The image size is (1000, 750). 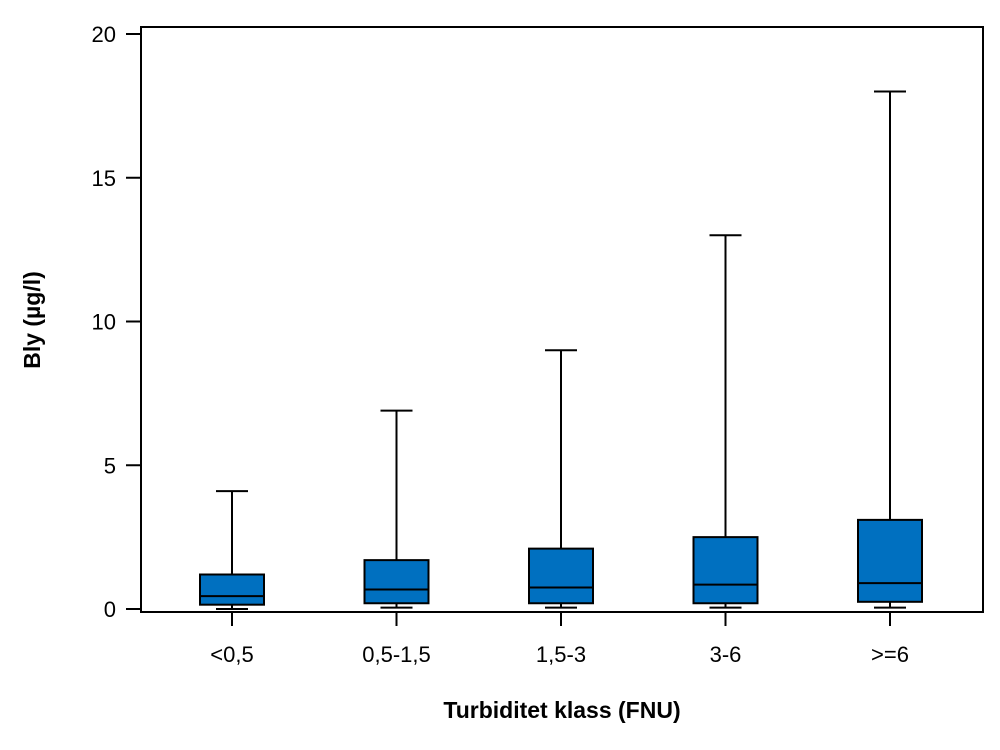 I want to click on x-tick-label: 3-6, so click(x=726, y=654).